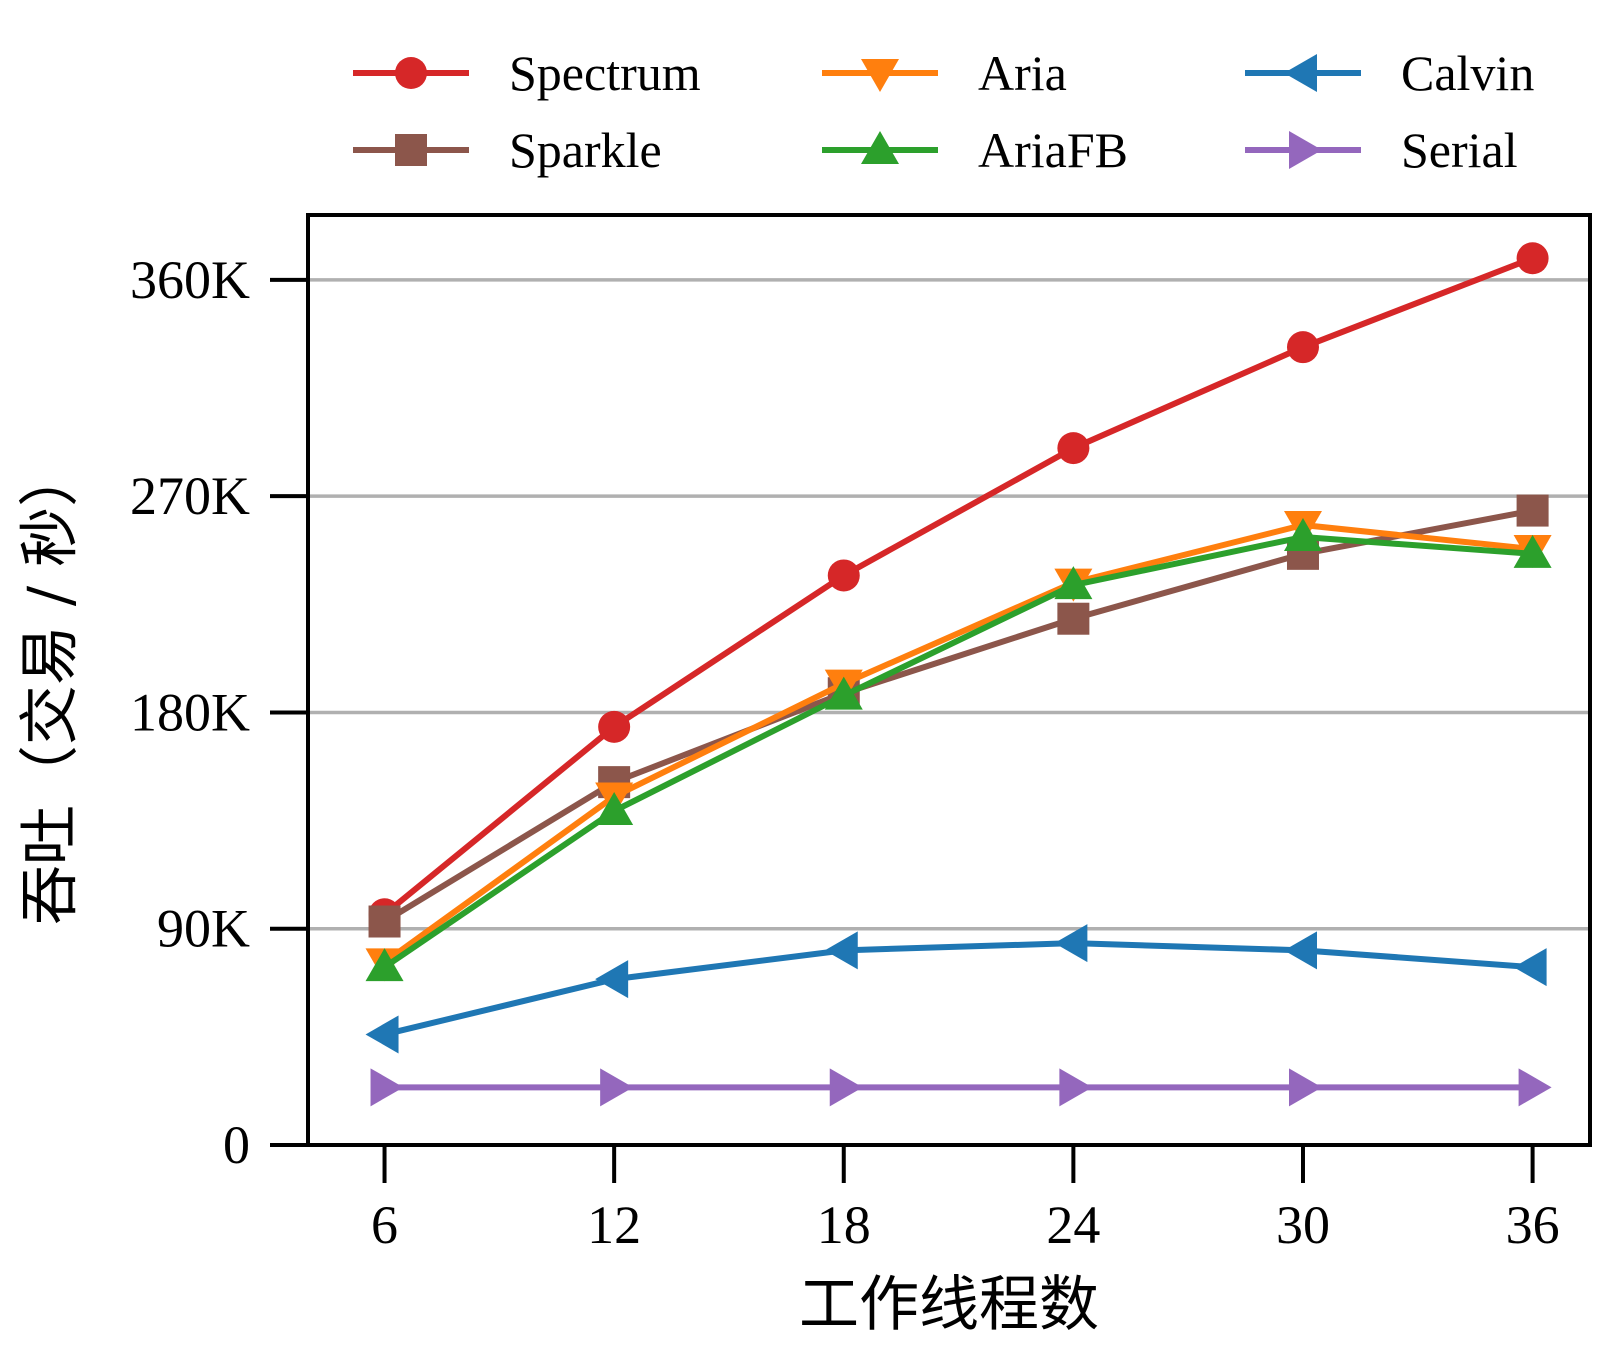  I want to click on x-tick-label: 36, so click(1533, 1225).